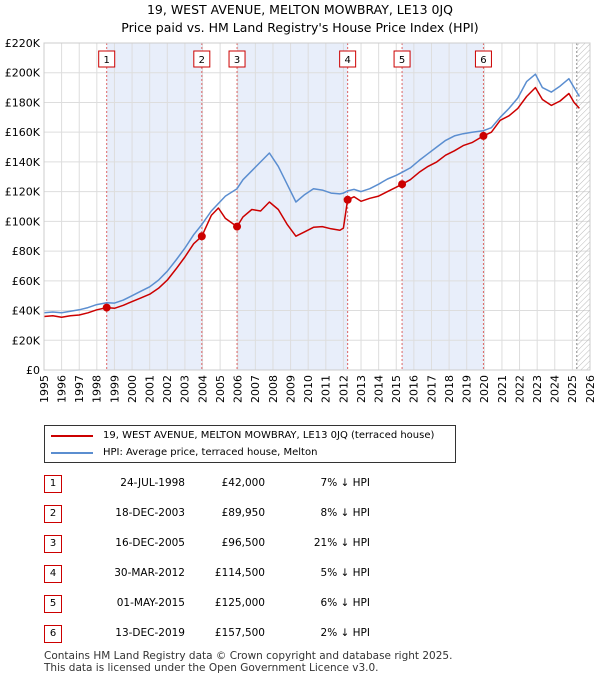  What do you see at coordinates (44, 389) in the screenshot?
I see `x-tick-label: 1995` at bounding box center [44, 389].